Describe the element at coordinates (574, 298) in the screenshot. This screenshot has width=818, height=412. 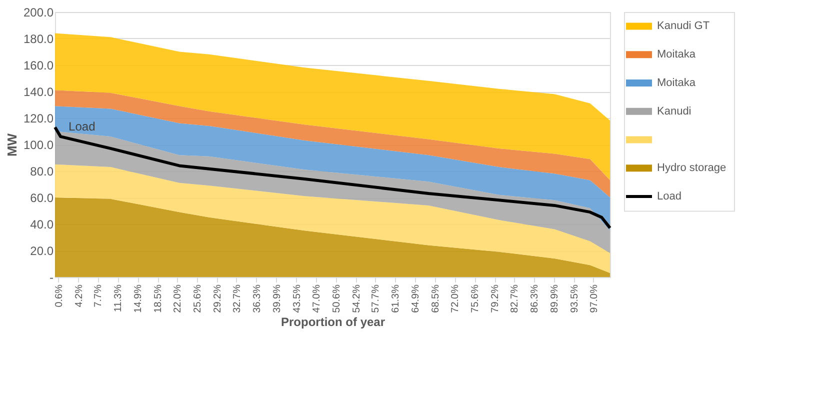
I see `x-tick-label: 93.5%` at that location.